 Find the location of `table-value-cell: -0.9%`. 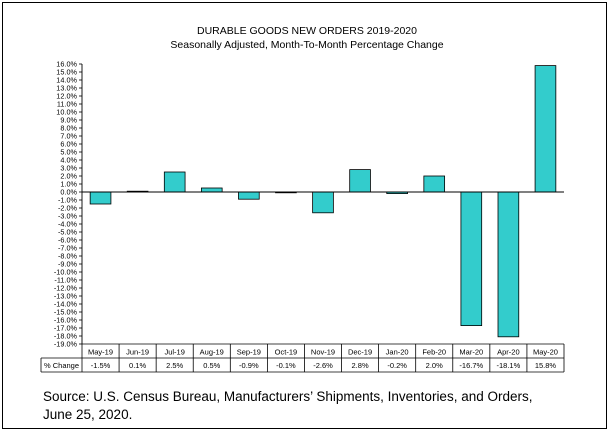

table-value-cell: -0.9% is located at coordinates (249, 365).